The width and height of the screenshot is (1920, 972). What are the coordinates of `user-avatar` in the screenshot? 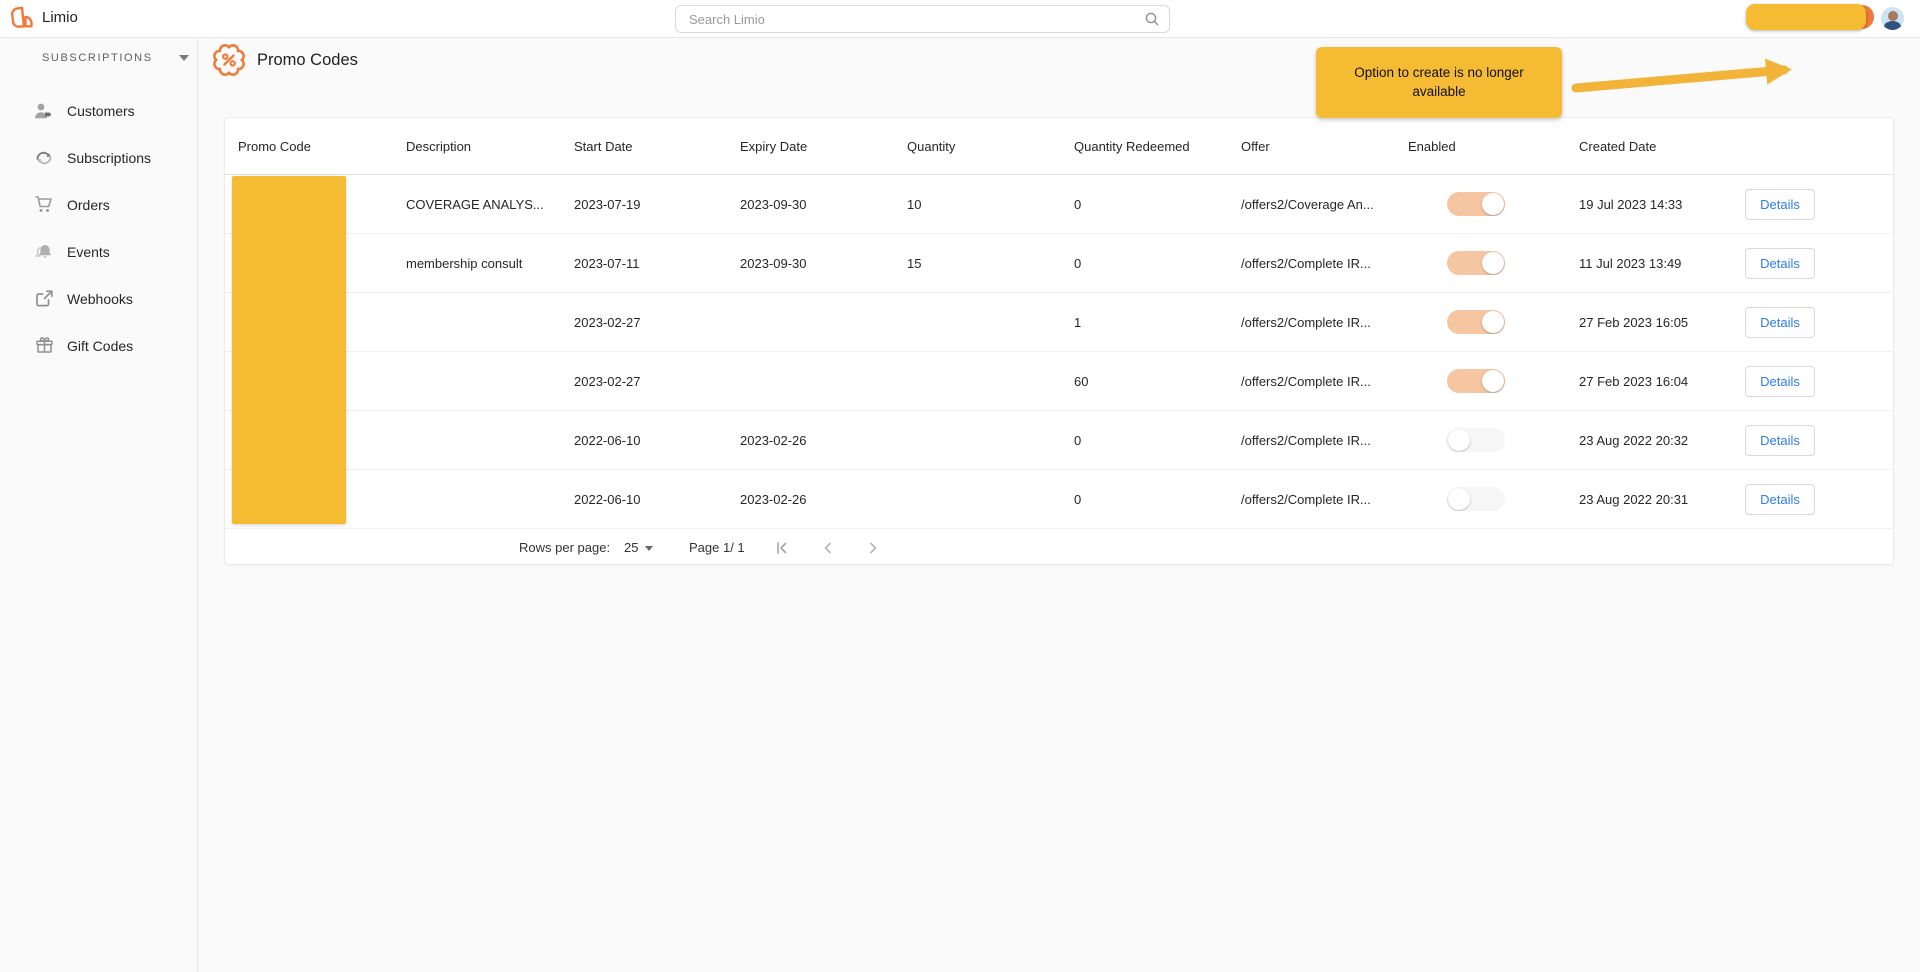 It's located at (1892, 18).